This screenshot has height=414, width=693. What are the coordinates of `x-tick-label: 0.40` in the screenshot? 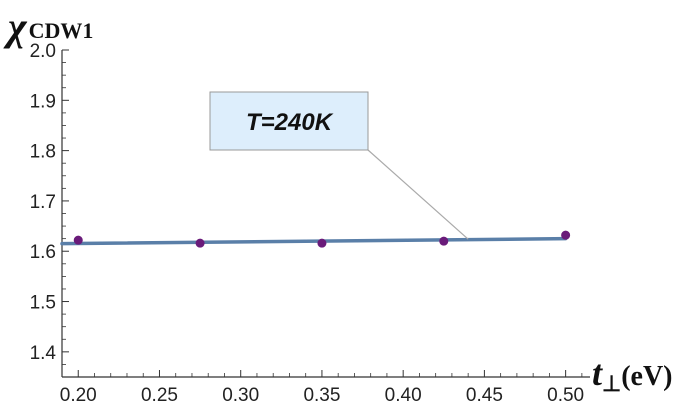 It's located at (403, 395).